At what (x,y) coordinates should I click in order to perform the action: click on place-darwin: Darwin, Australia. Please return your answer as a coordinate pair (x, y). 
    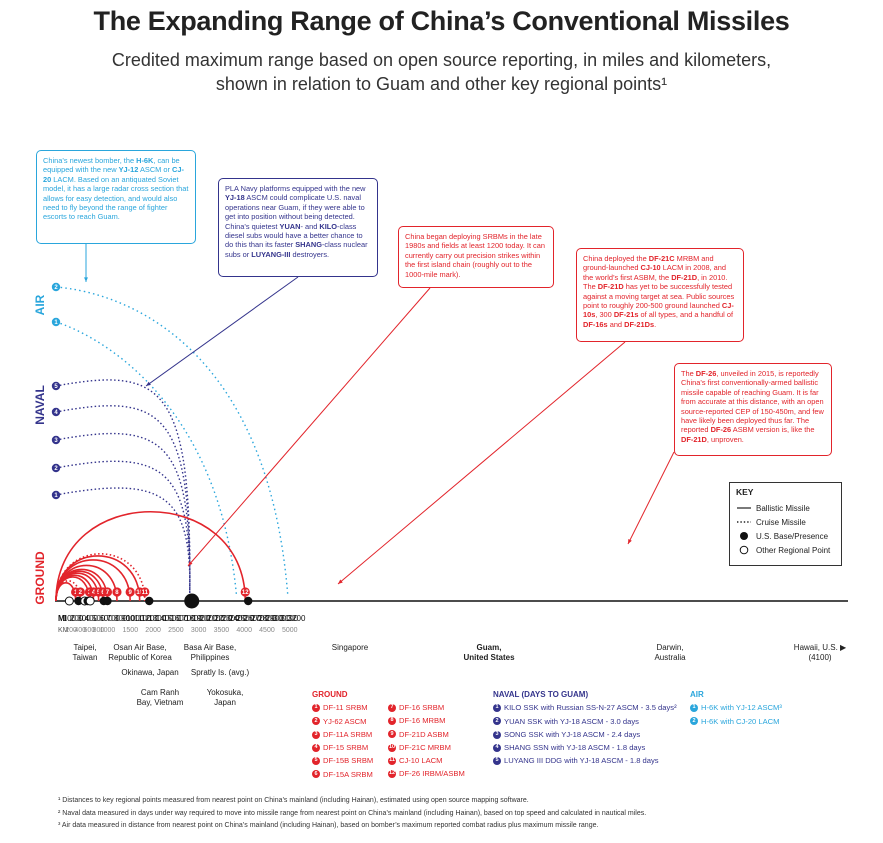
    Looking at the image, I should click on (670, 652).